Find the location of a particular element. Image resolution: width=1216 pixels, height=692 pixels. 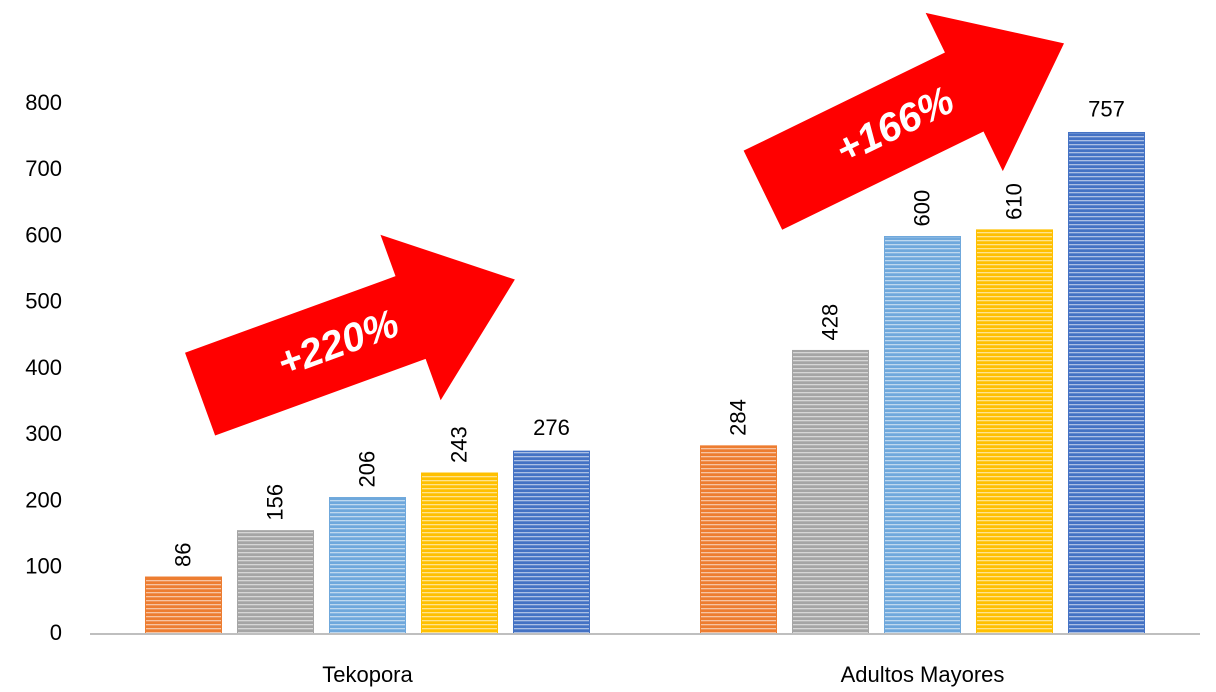

y-tick-label: 0 is located at coordinates (56, 632).